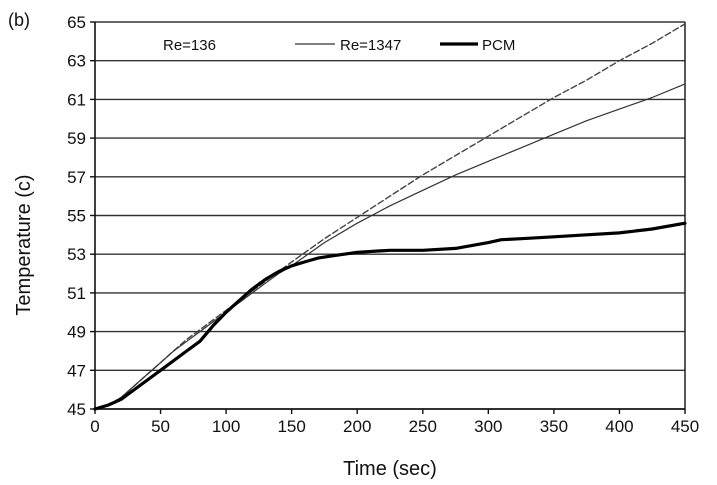 The width and height of the screenshot is (717, 485). Describe the element at coordinates (76, 177) in the screenshot. I see `y-tick-label-57: 57` at that location.